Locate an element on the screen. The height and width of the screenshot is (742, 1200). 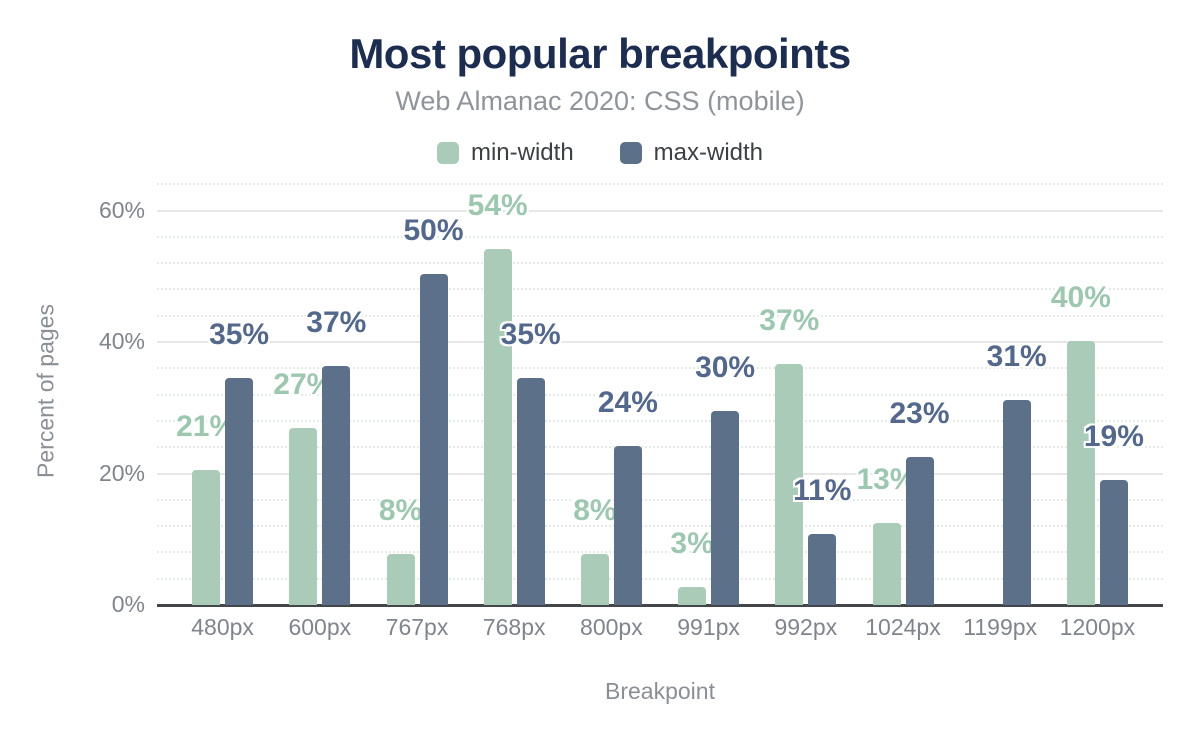
y-tick-label-60%: 60% is located at coordinates (121, 209).